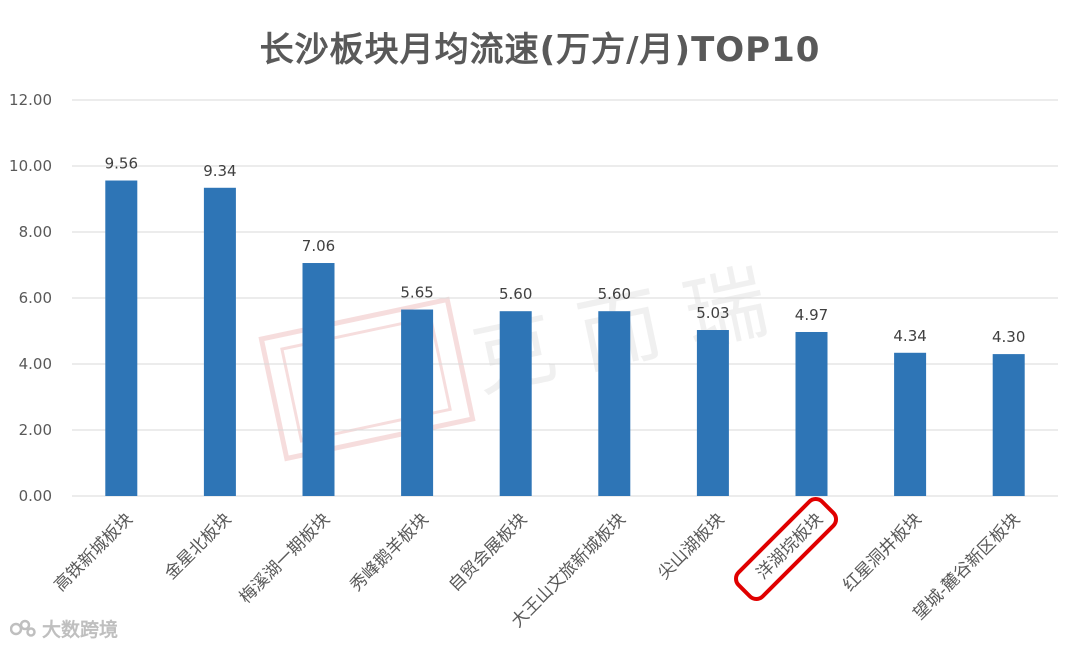 The height and width of the screenshot is (648, 1080). I want to click on x-tick-label: 金星北板块, so click(198, 546).